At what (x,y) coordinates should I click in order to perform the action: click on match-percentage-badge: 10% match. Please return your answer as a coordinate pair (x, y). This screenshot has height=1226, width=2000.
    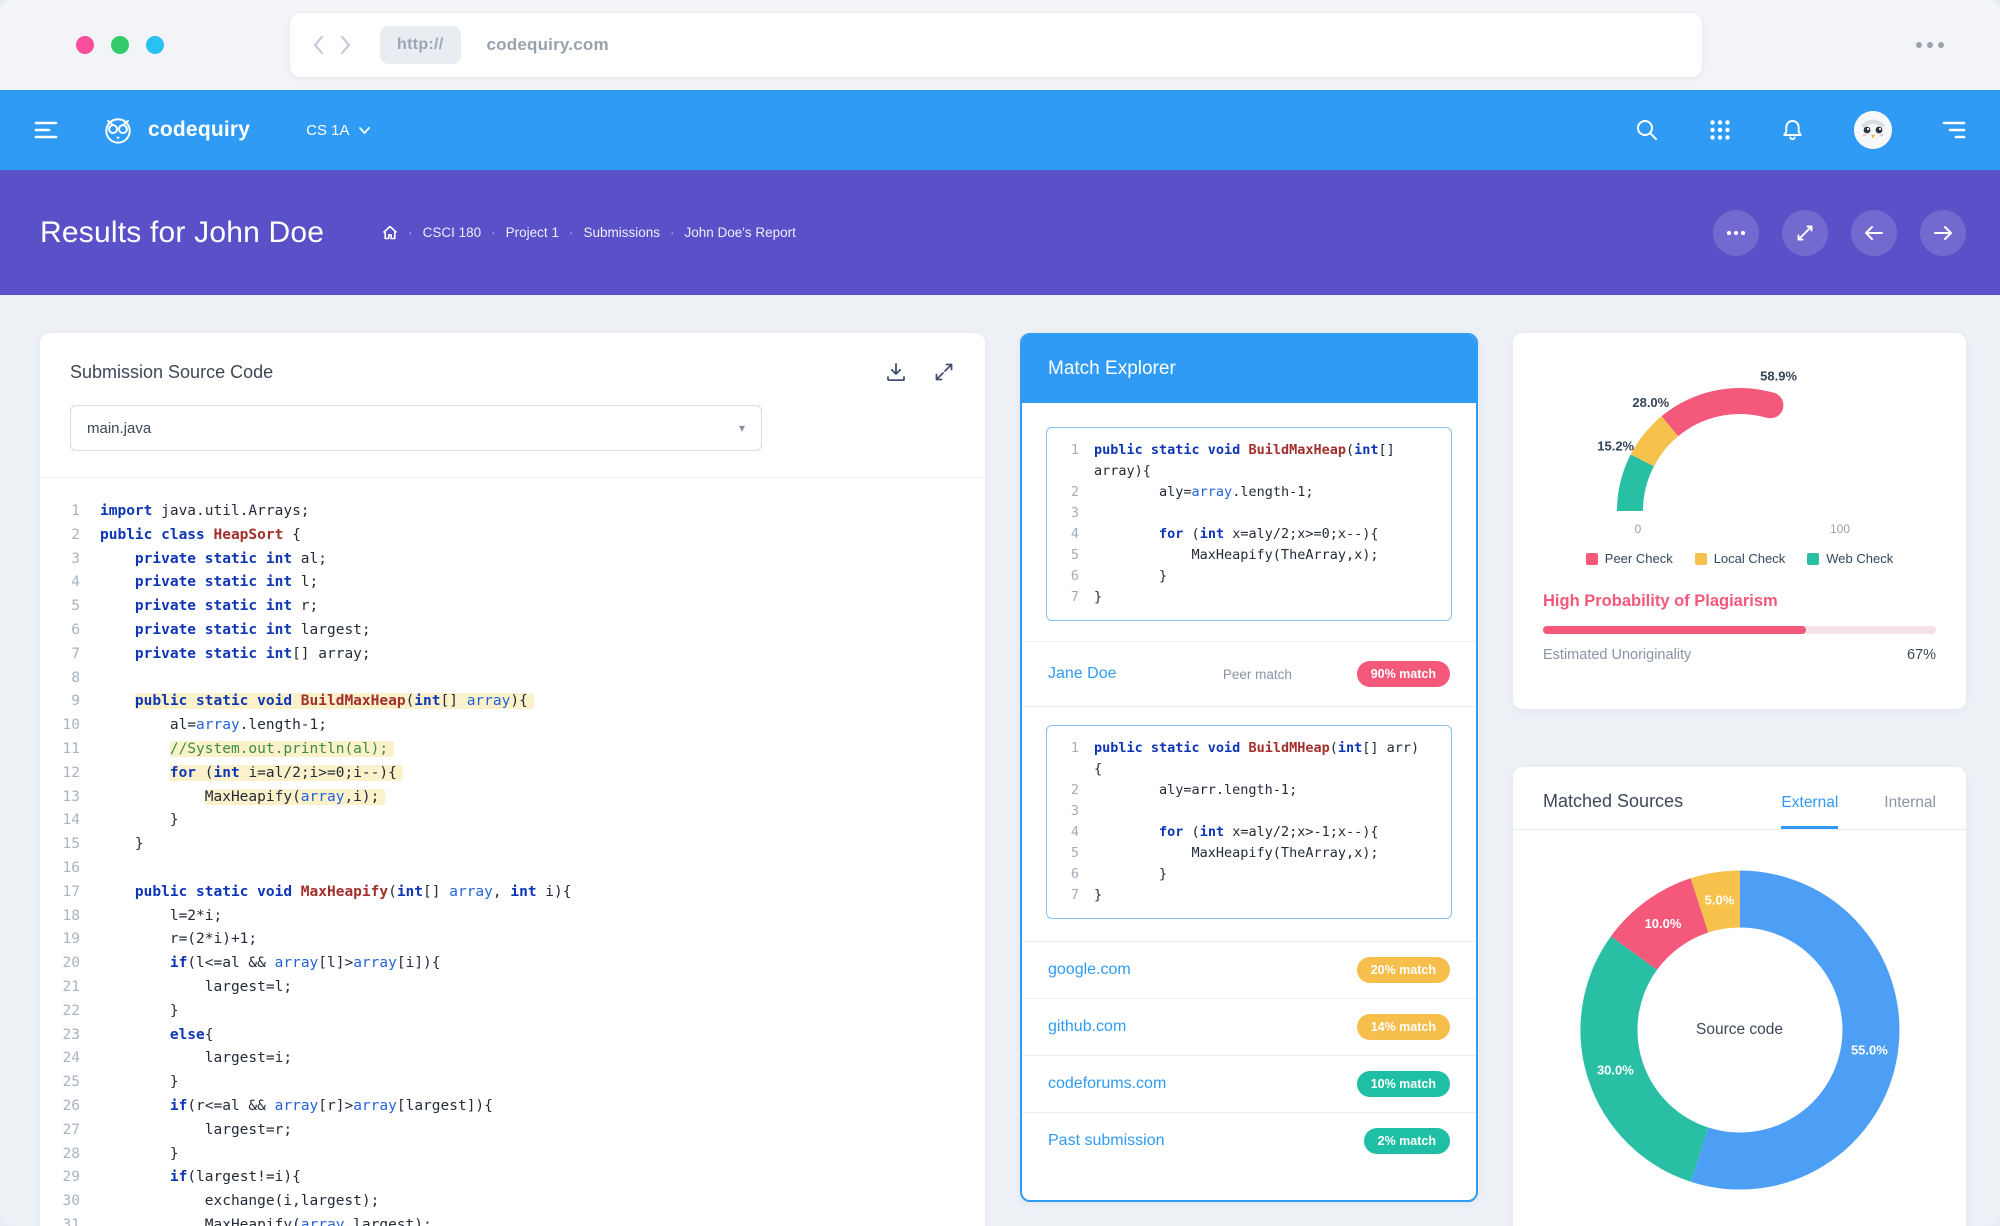
    Looking at the image, I should click on (1403, 1084).